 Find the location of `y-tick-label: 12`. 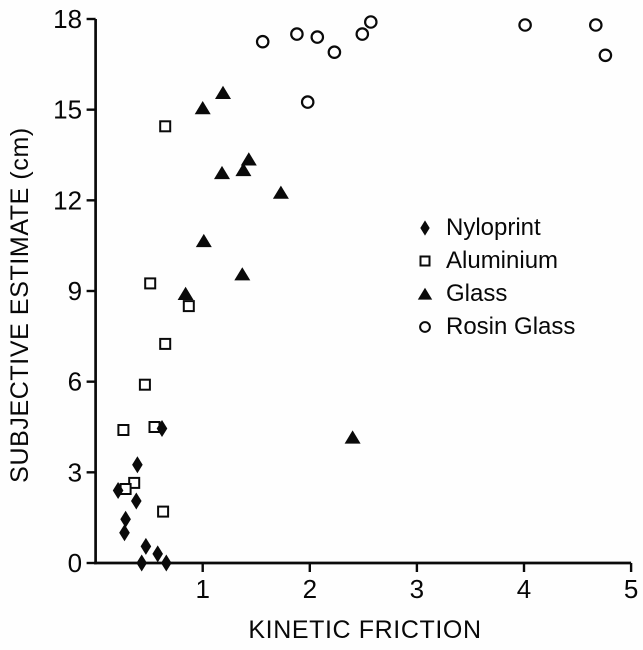

y-tick-label: 12 is located at coordinates (67, 200).